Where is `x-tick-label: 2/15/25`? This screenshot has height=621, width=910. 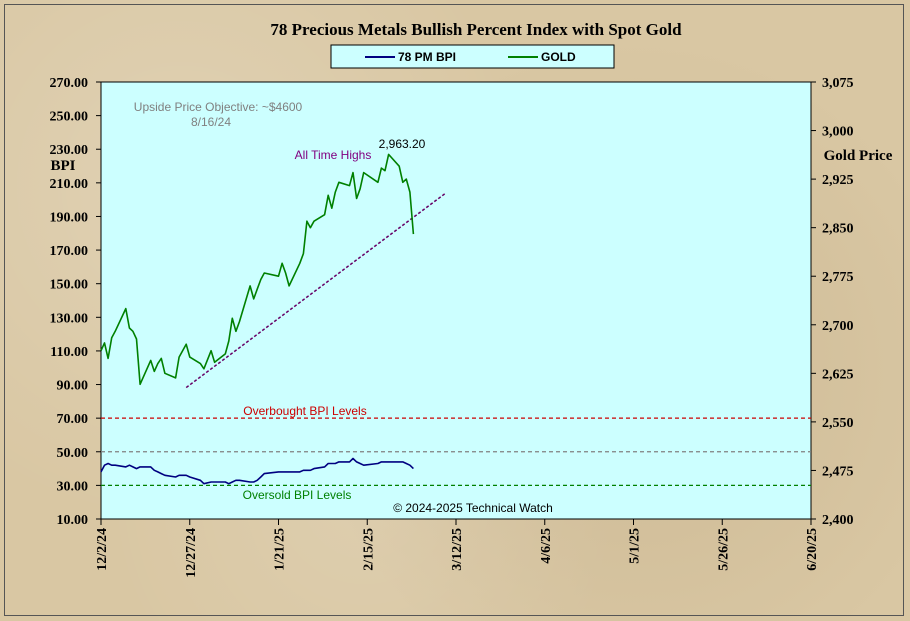
x-tick-label: 2/15/25 is located at coordinates (368, 549).